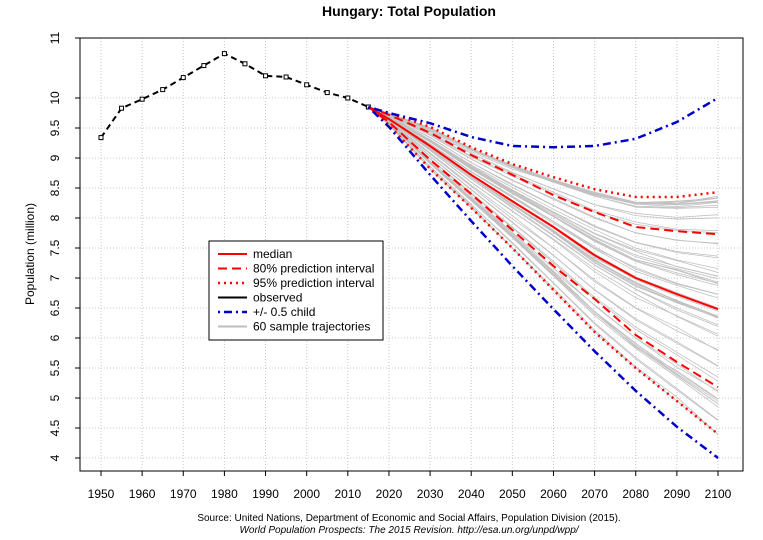 This screenshot has width=763, height=540. What do you see at coordinates (594, 494) in the screenshot?
I see `x-tick-label: 2070` at bounding box center [594, 494].